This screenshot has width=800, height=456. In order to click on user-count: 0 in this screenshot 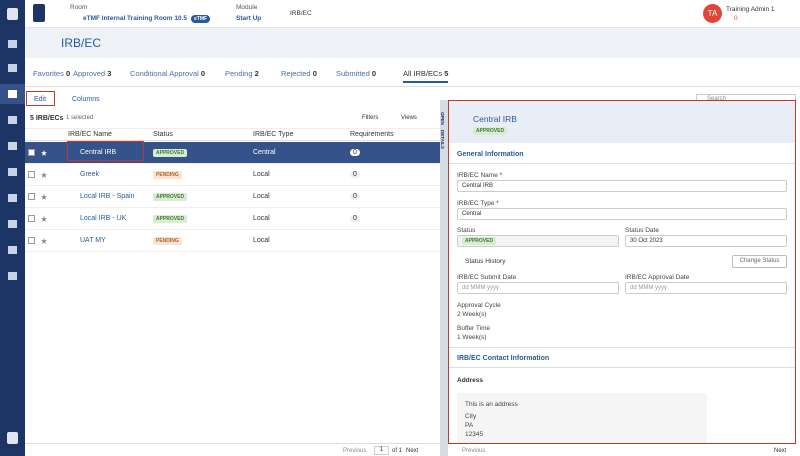, I will do `click(736, 18)`.